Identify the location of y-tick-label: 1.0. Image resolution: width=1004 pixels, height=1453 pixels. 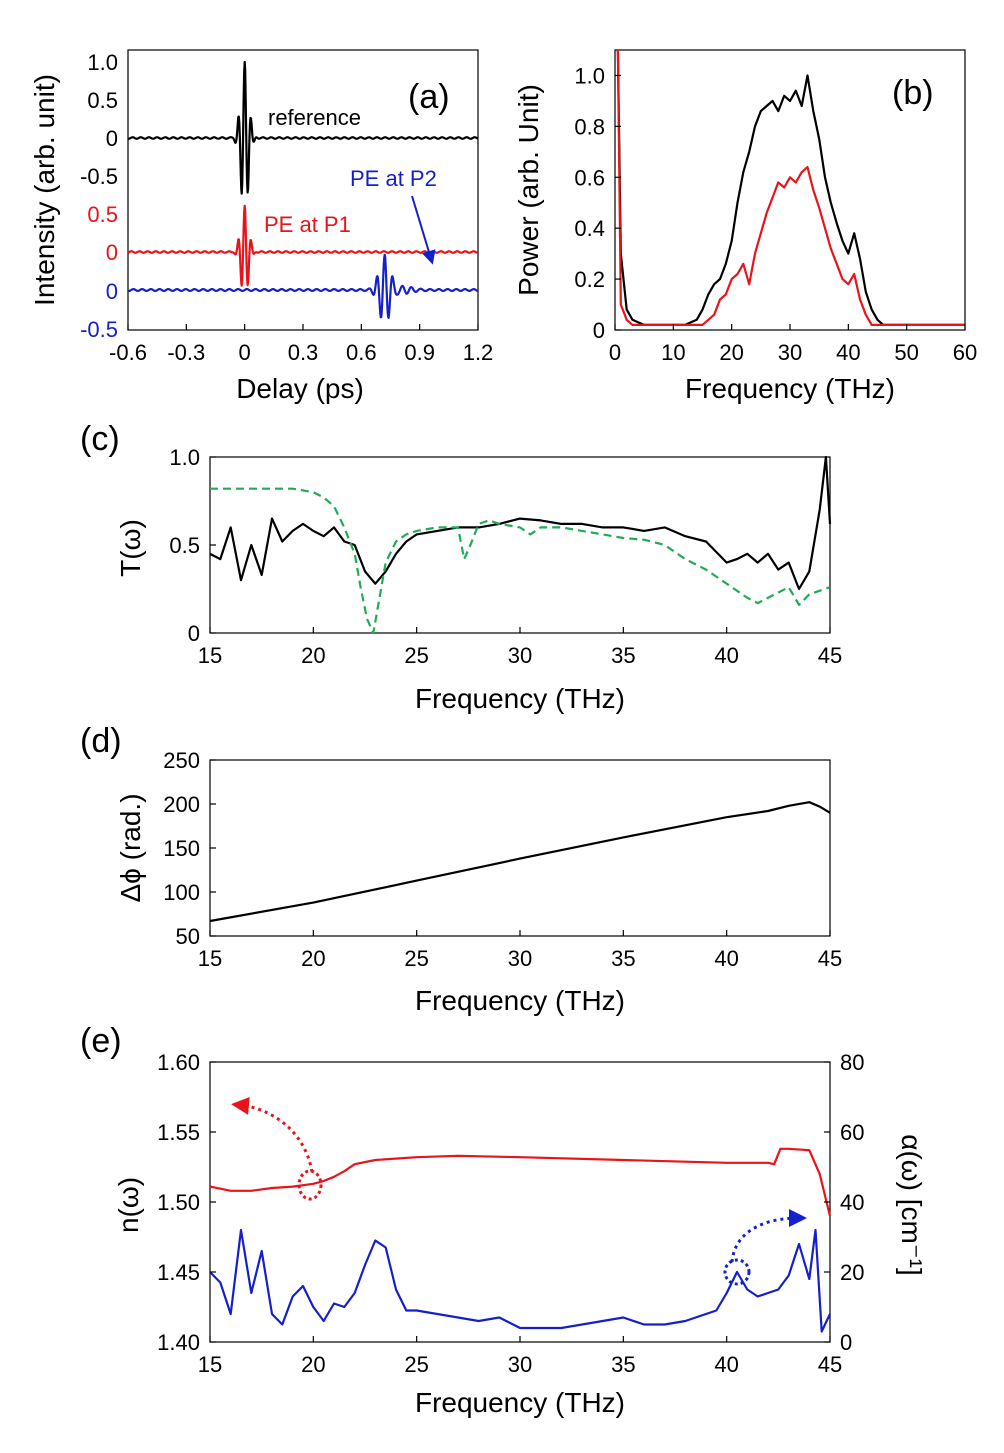
(589, 75).